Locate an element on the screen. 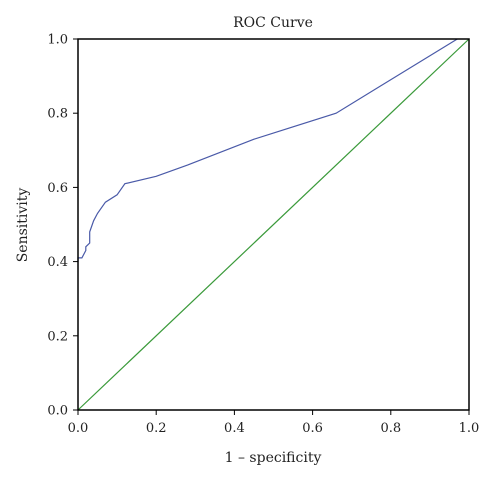 This screenshot has height=483, width=500. x-tick-label: 0.8 is located at coordinates (390, 428).